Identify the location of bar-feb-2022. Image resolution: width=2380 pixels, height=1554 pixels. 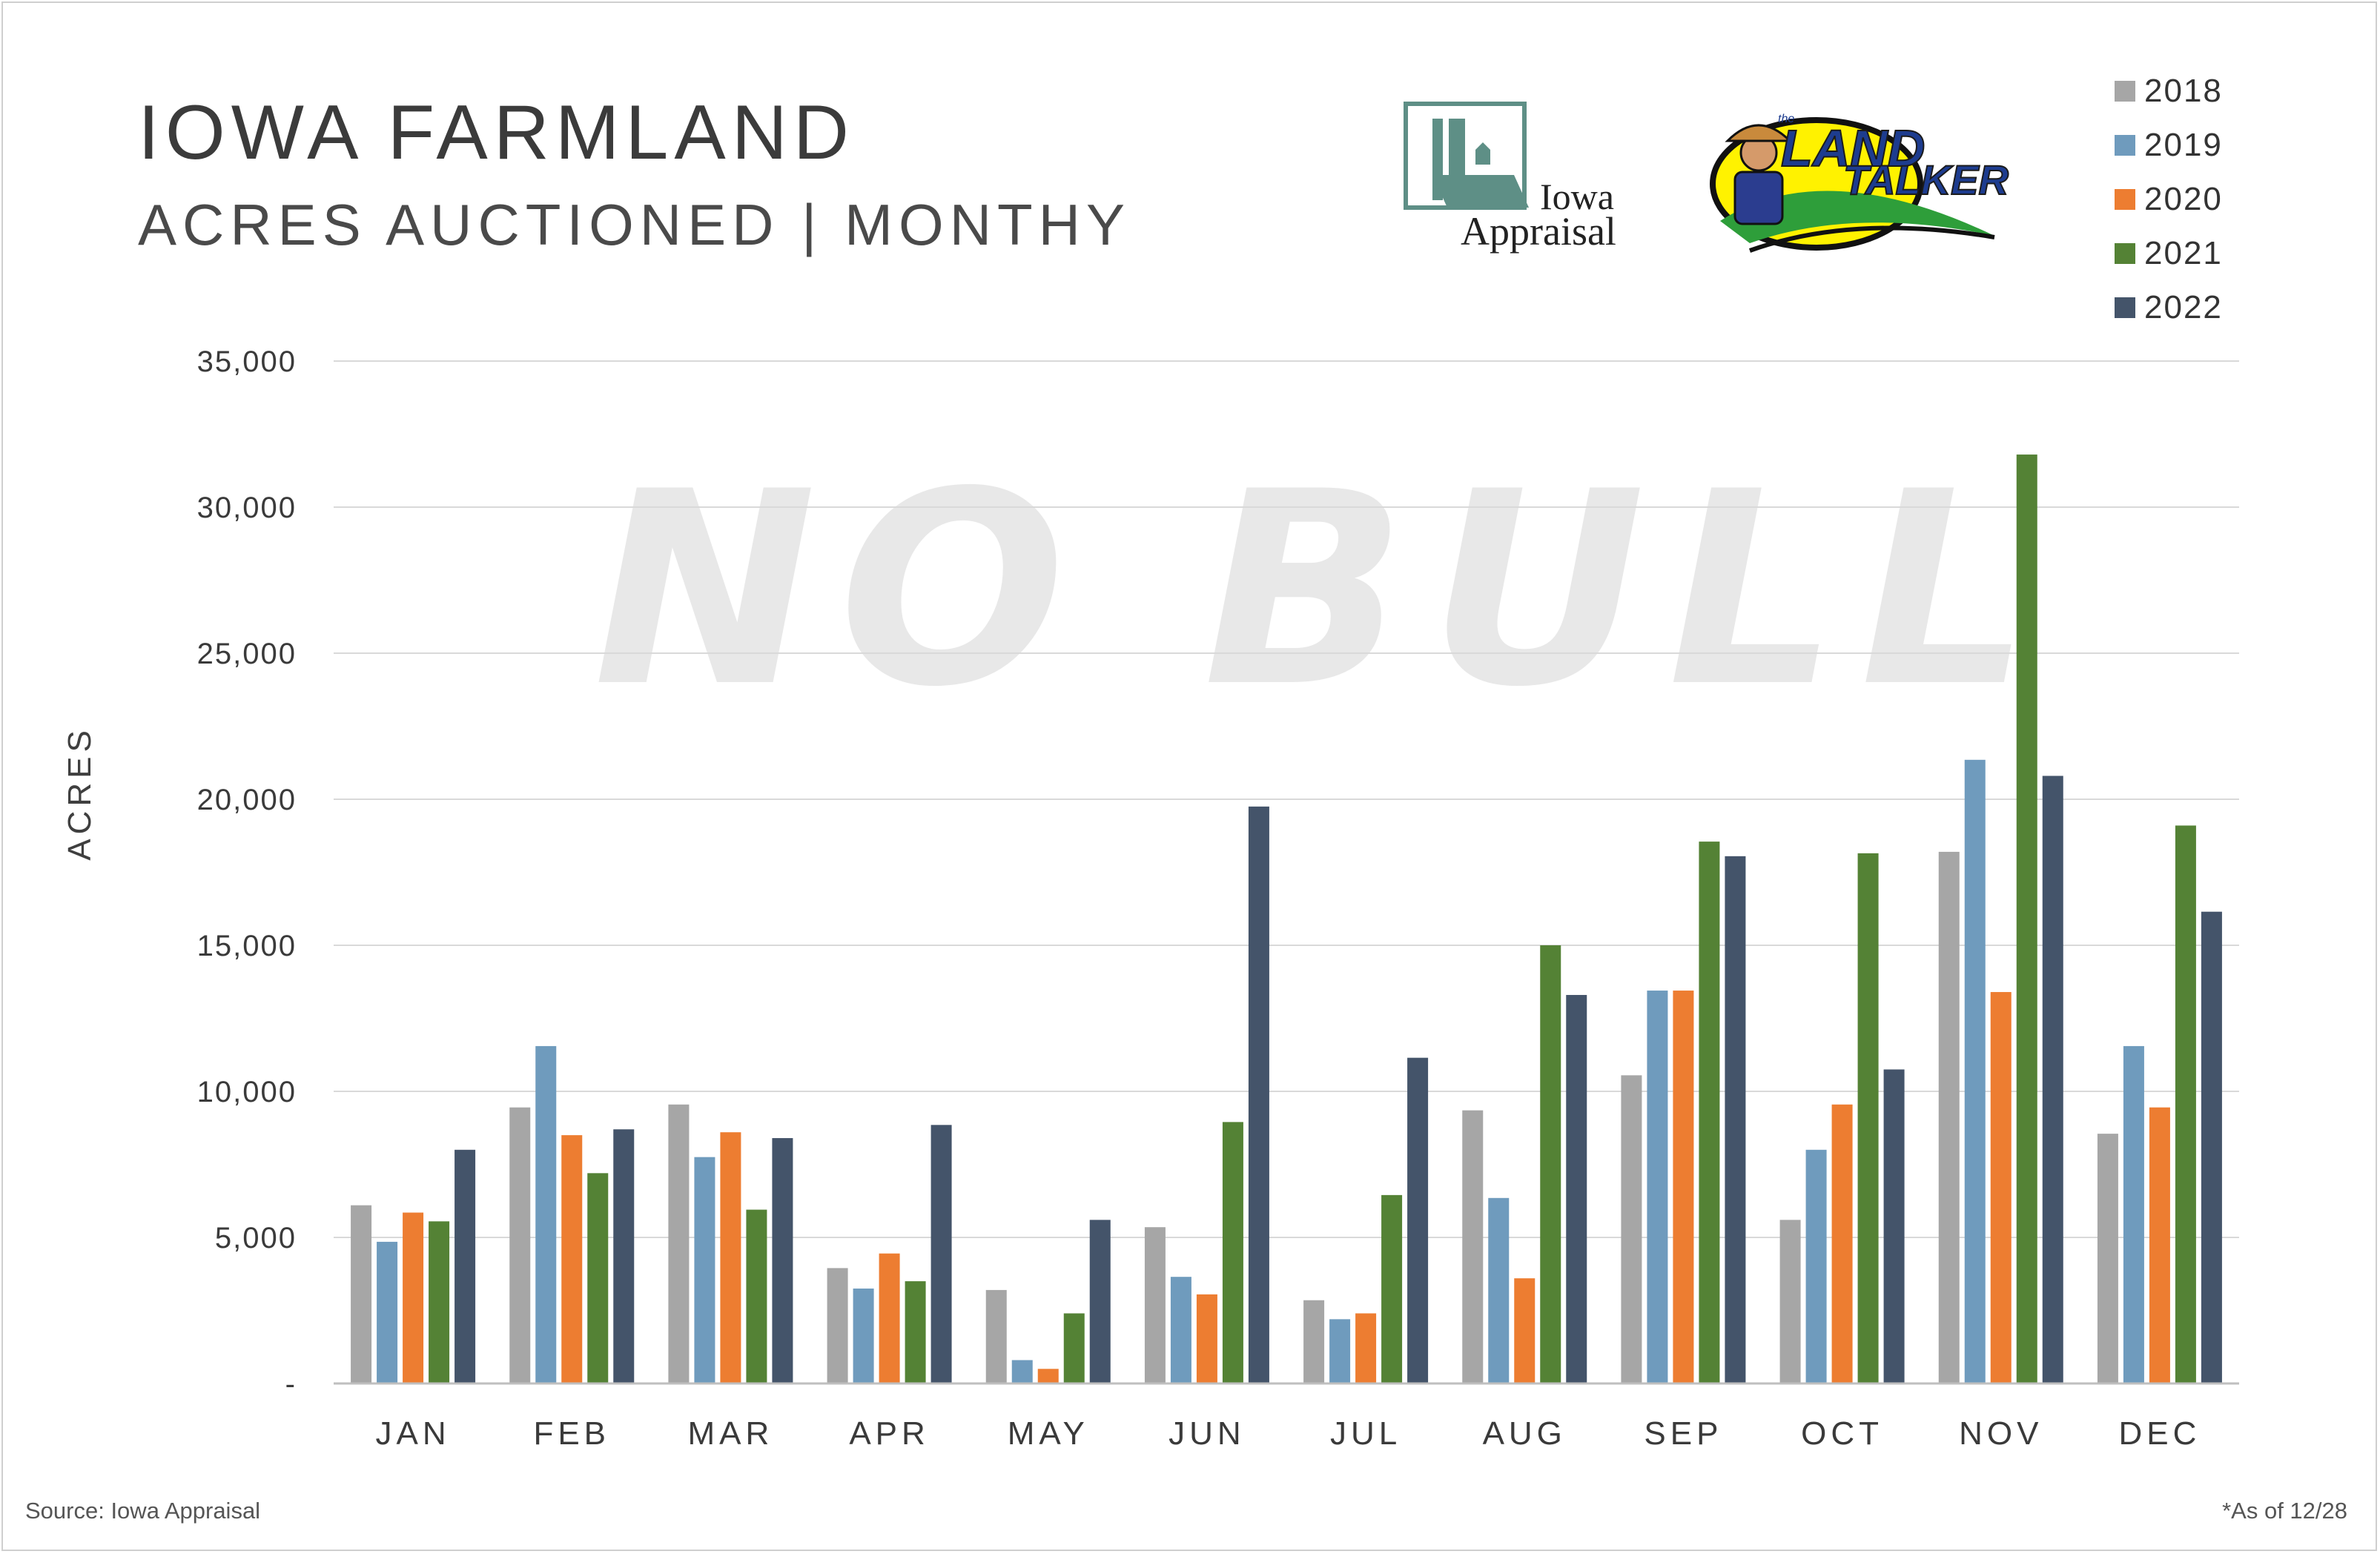
(624, 1256).